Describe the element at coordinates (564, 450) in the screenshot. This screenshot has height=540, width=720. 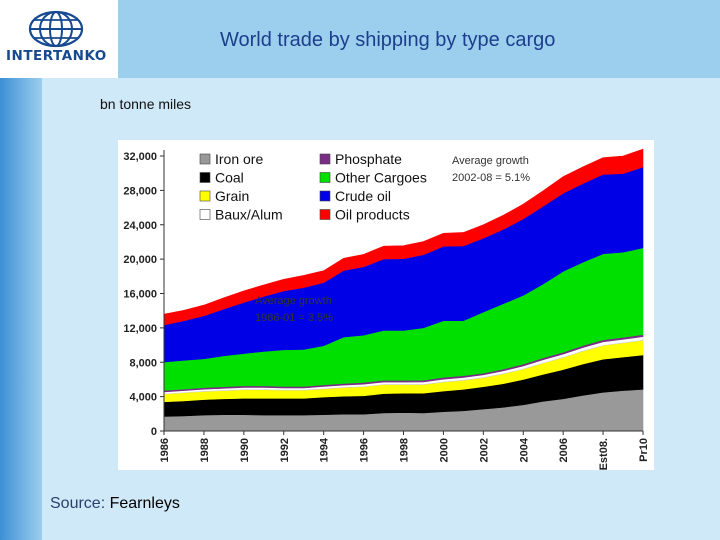
I see `x-tick-label: 2006` at that location.